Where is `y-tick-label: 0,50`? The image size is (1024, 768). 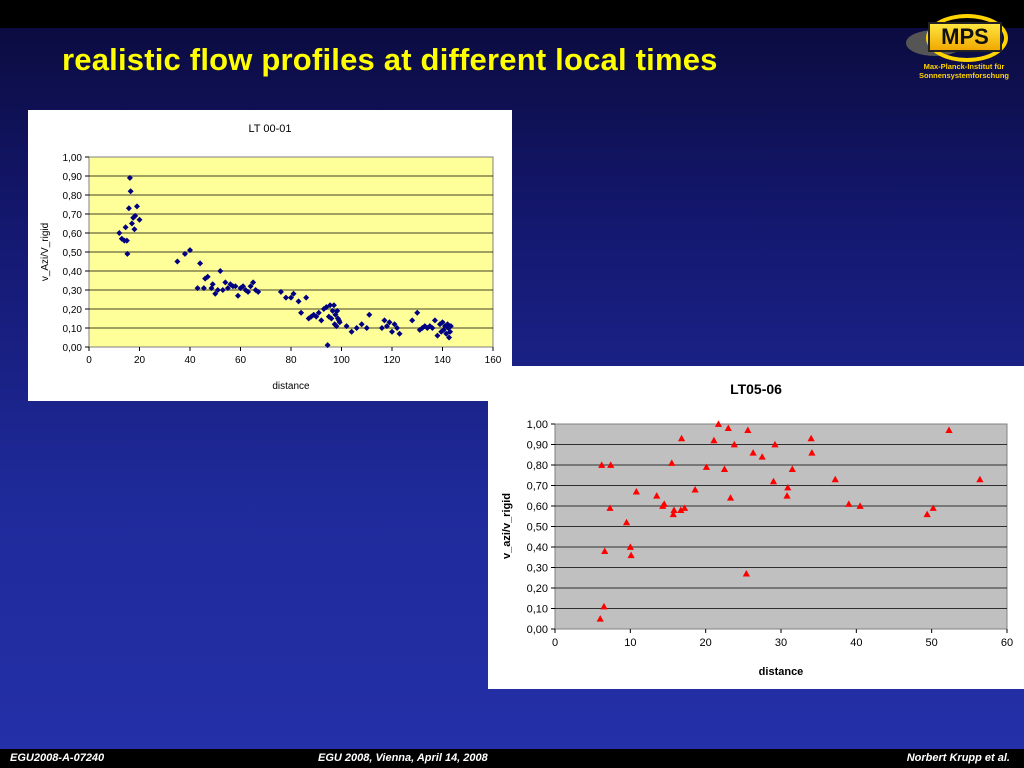 y-tick-label: 0,50 is located at coordinates (73, 253).